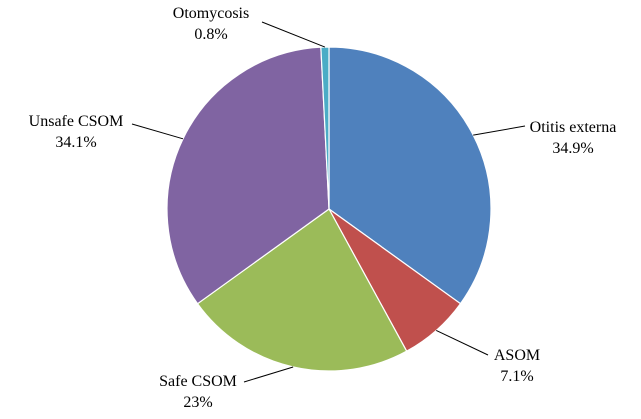  I want to click on label-name-asom: ASOM, so click(517, 355).